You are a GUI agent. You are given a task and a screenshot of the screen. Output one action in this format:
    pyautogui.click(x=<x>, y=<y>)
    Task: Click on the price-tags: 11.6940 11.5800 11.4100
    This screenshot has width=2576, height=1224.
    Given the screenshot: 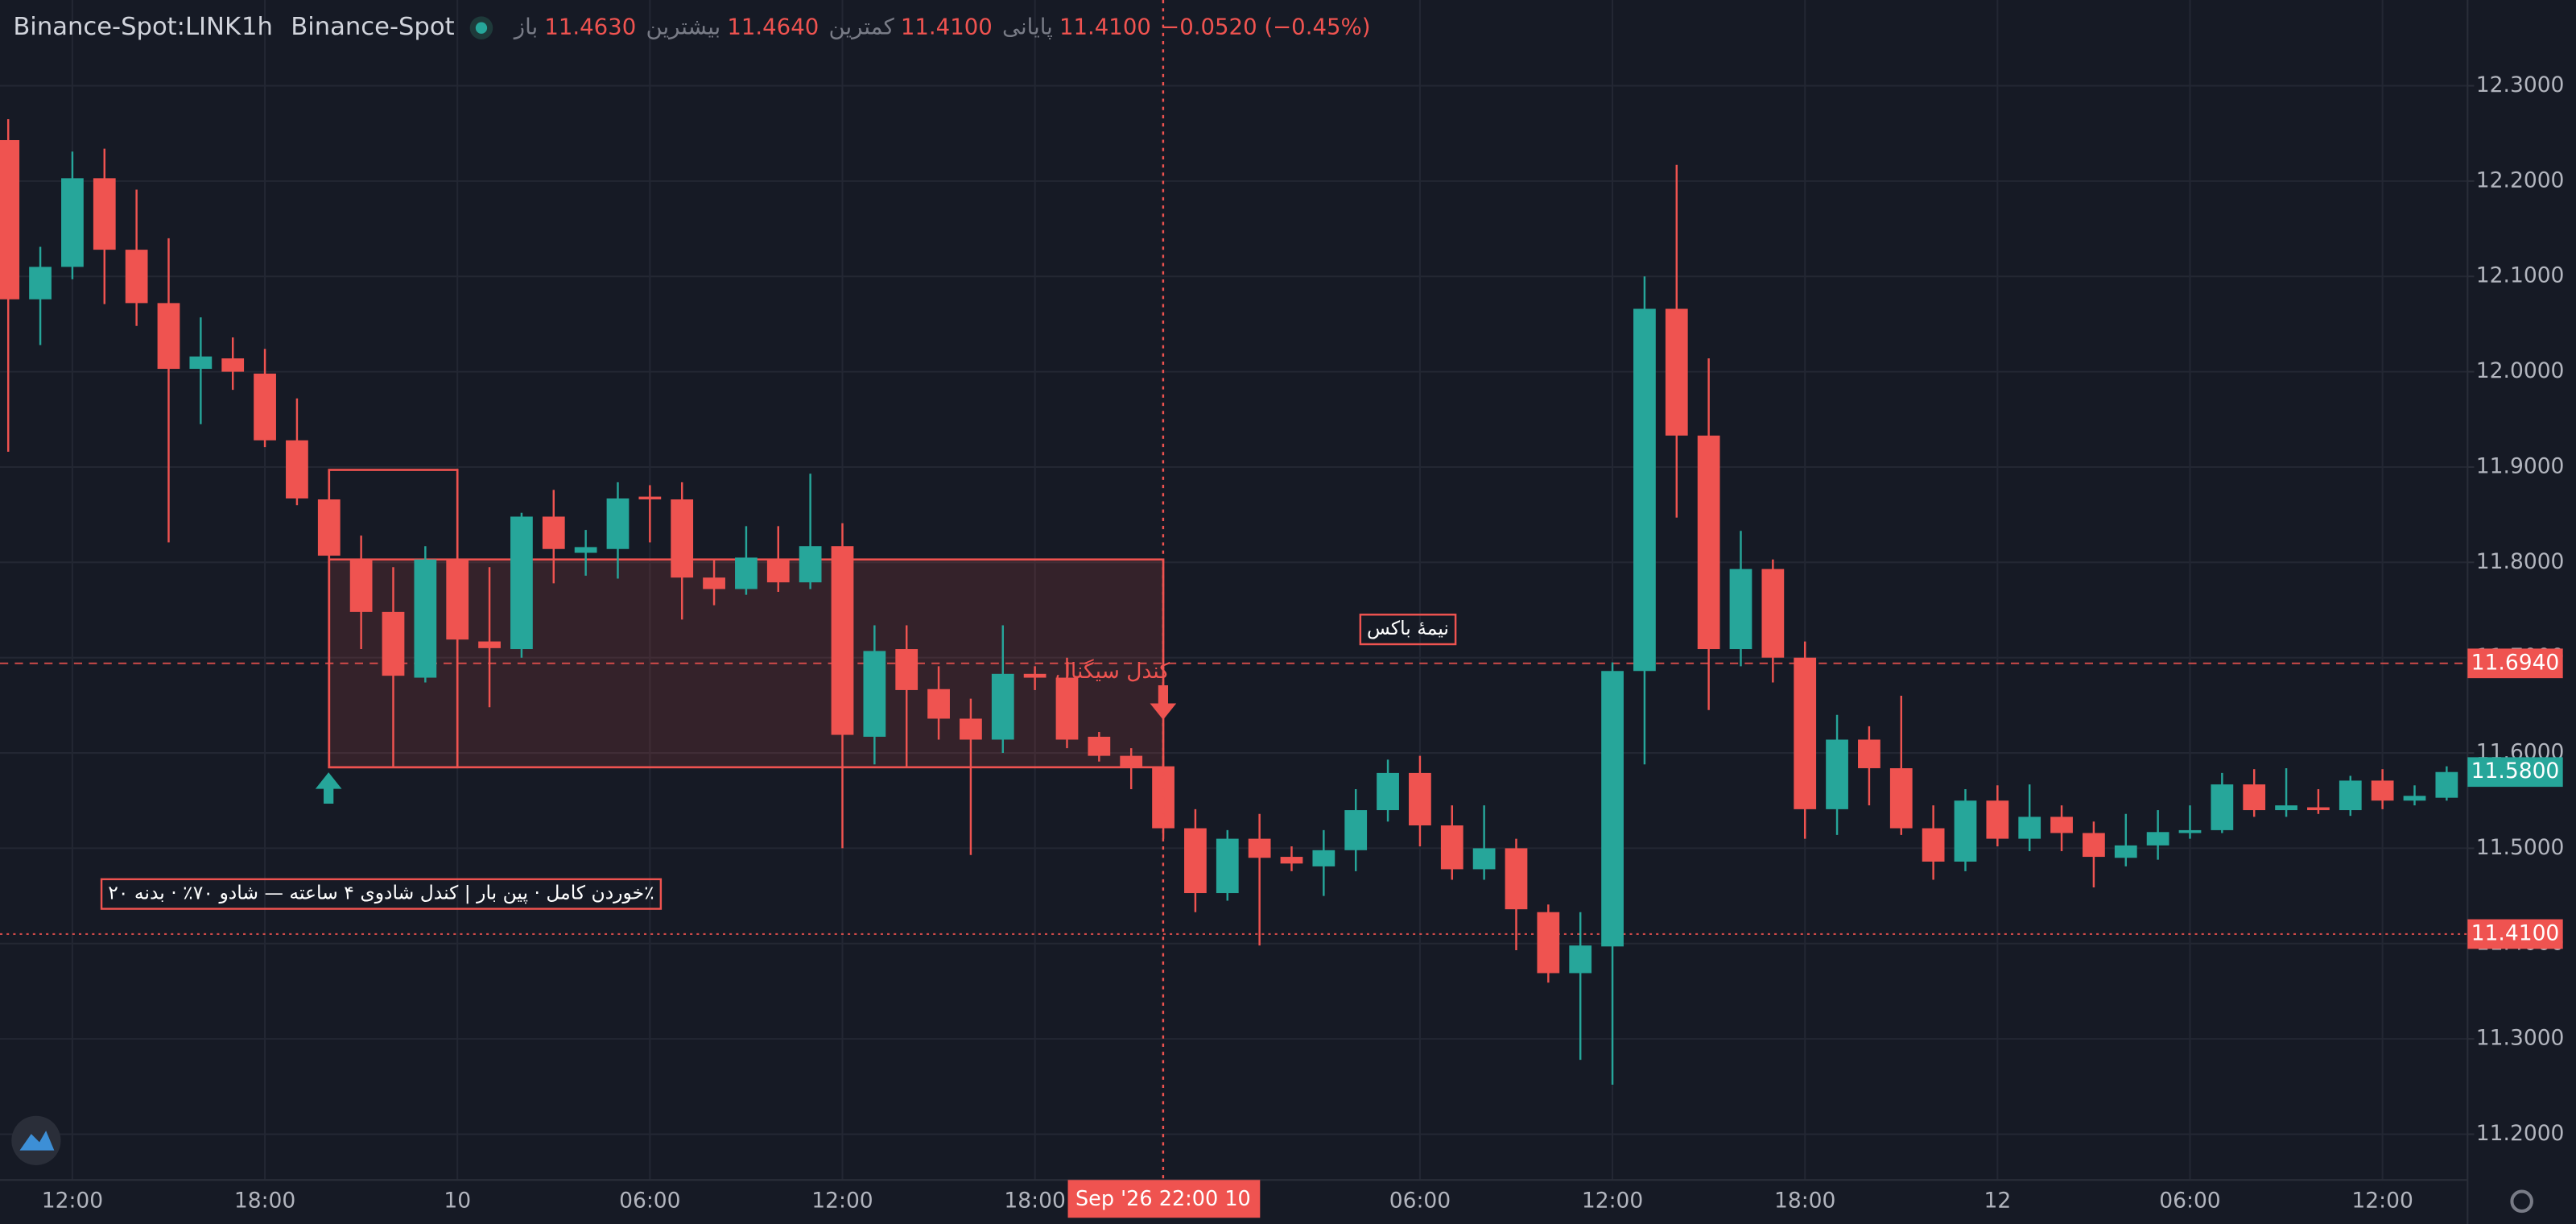 What is the action you would take?
    pyautogui.click(x=2515, y=798)
    